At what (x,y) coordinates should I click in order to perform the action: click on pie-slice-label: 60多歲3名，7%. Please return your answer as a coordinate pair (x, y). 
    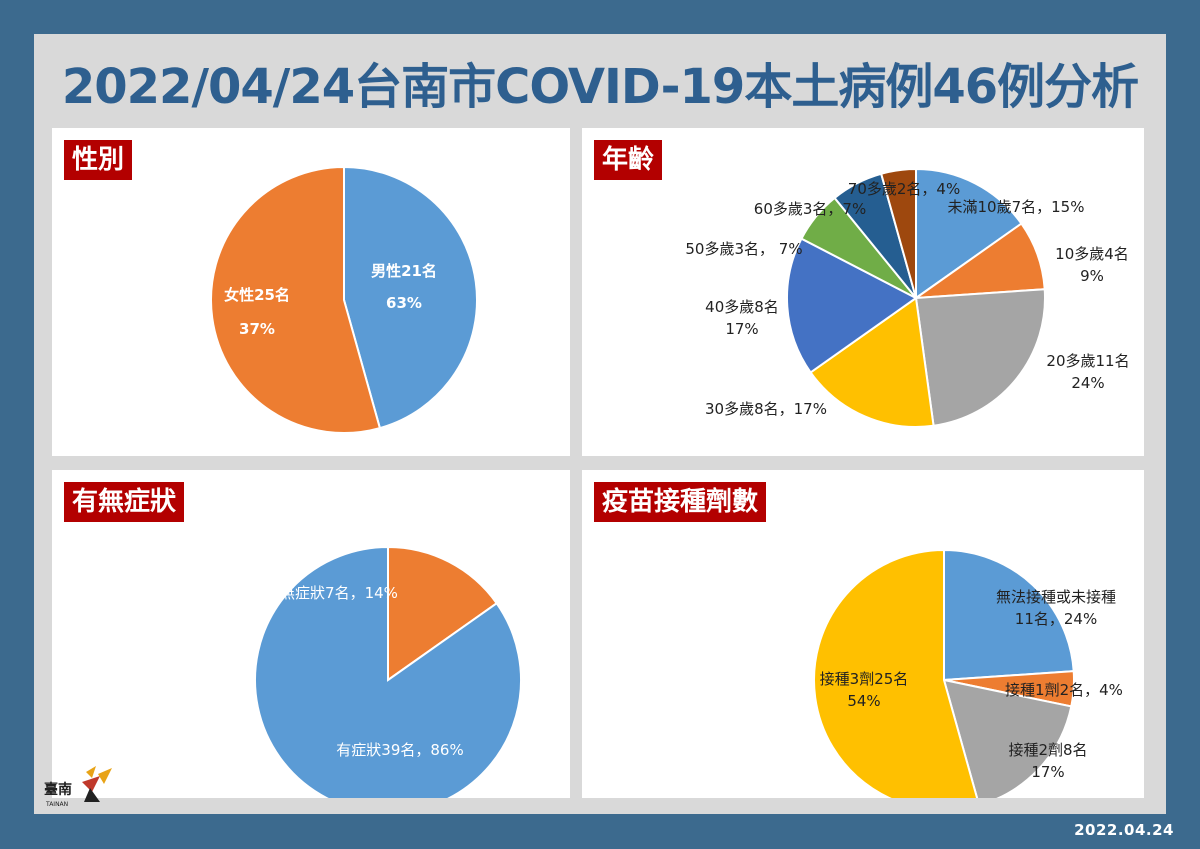
    Looking at the image, I should click on (810, 209).